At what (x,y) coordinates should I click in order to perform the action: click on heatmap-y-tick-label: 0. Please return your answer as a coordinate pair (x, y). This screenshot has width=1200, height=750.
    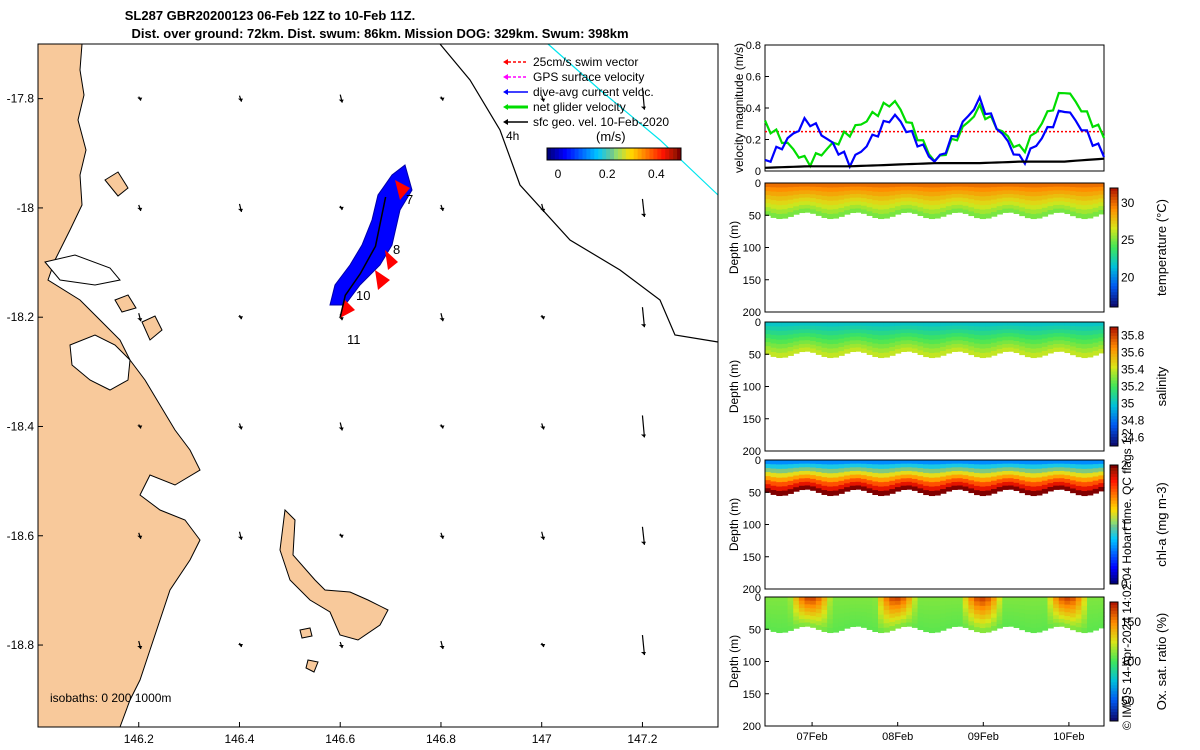
    Looking at the image, I should click on (758, 323).